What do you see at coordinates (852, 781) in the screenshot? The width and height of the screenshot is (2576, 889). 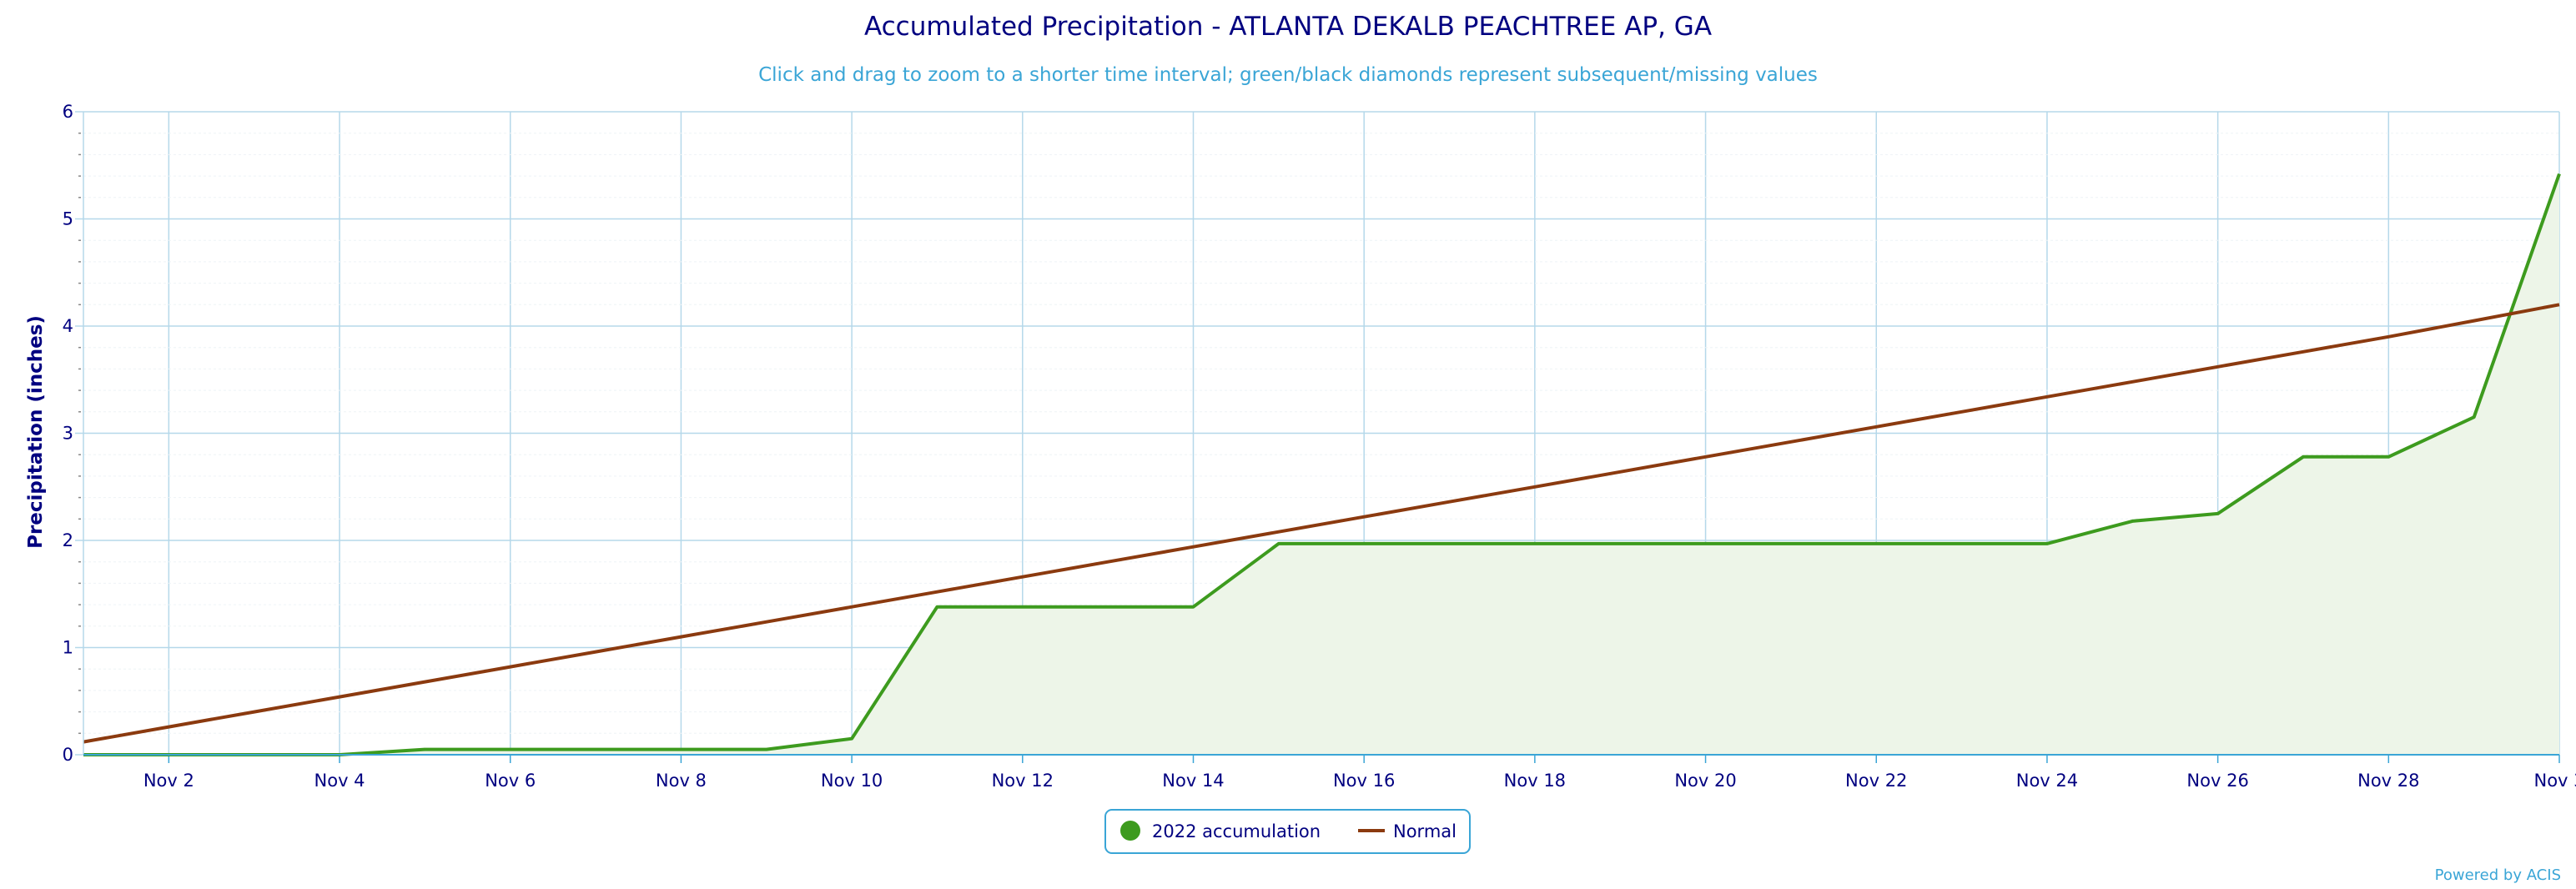 I see `x-tick-label: Nov 10` at bounding box center [852, 781].